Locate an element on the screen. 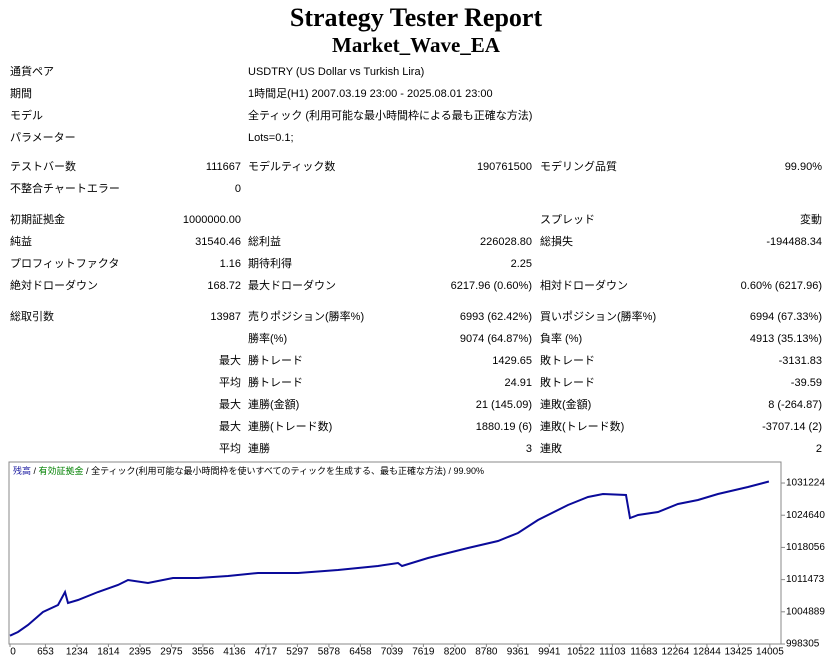  cell-value: 2.25 is located at coordinates (521, 264).